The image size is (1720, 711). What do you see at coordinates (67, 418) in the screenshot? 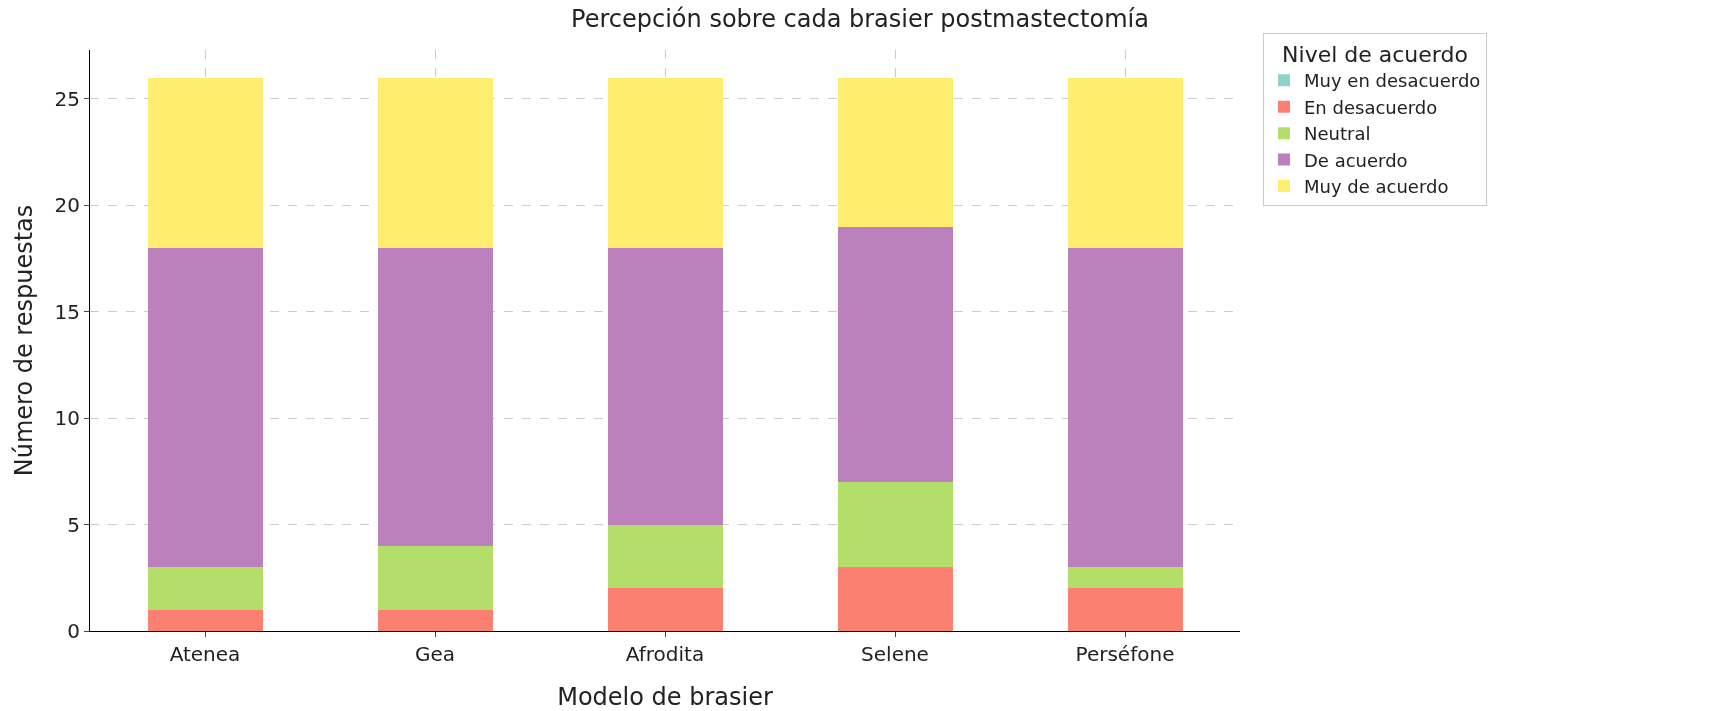
I see `y-tick-label: 10` at bounding box center [67, 418].